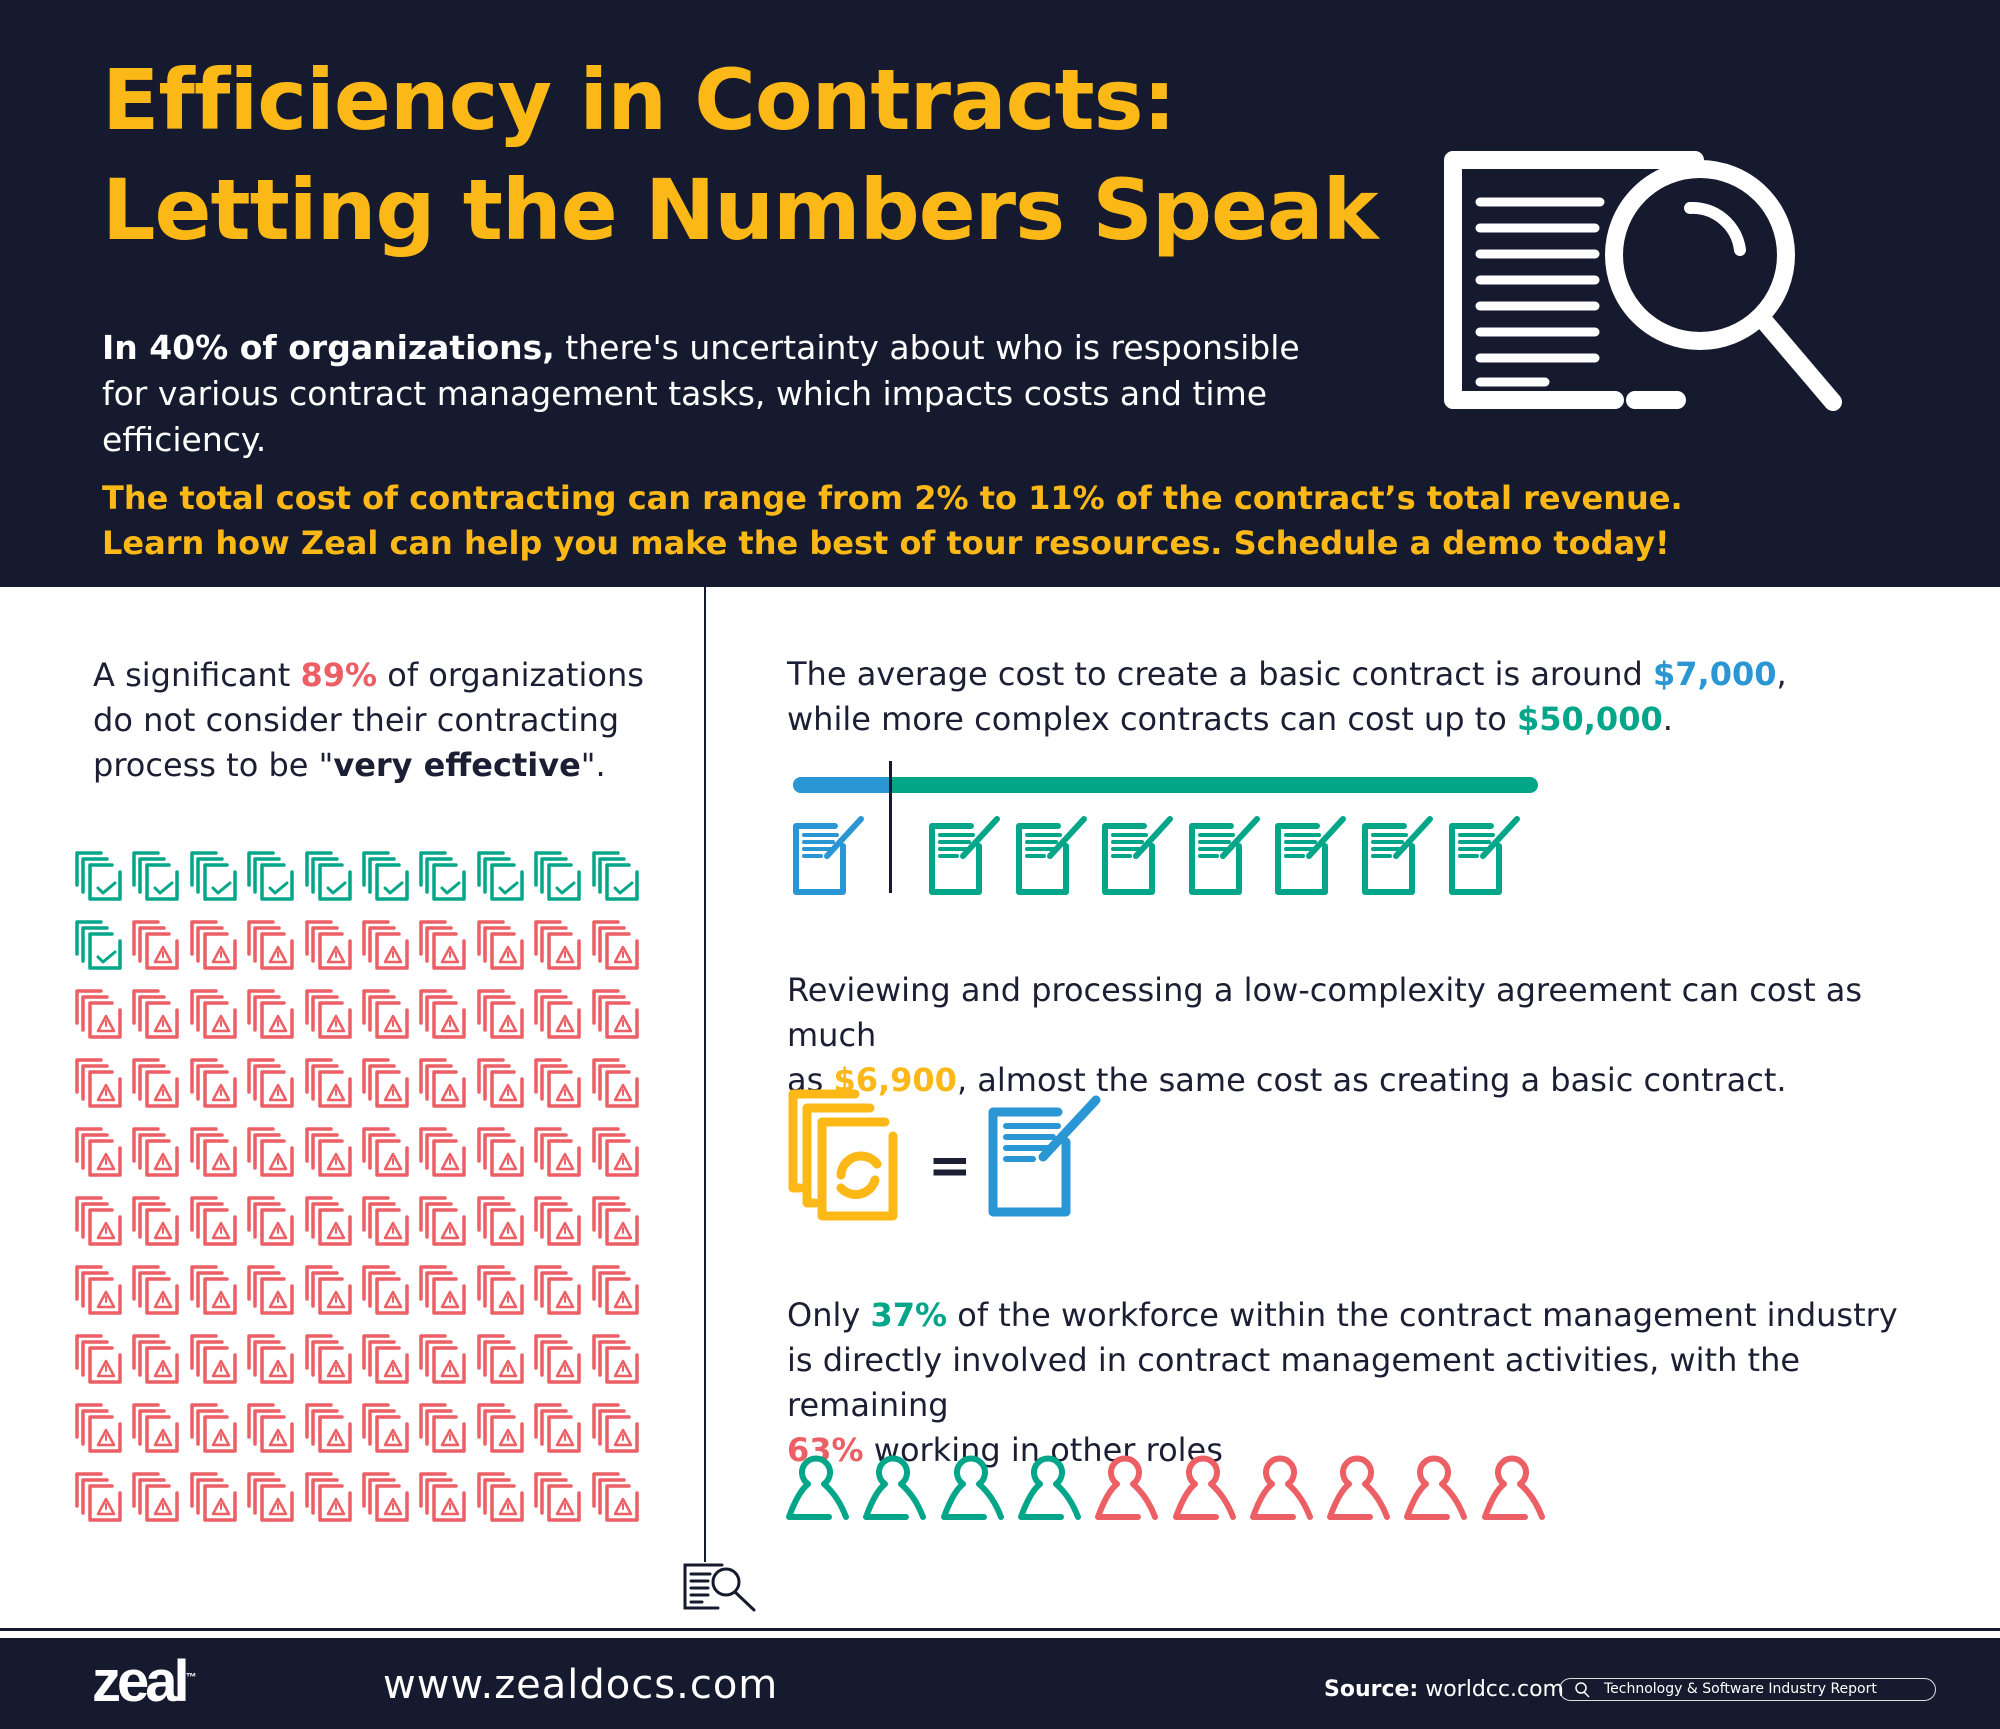  I want to click on zeal-logo: zeal™, so click(144, 1681).